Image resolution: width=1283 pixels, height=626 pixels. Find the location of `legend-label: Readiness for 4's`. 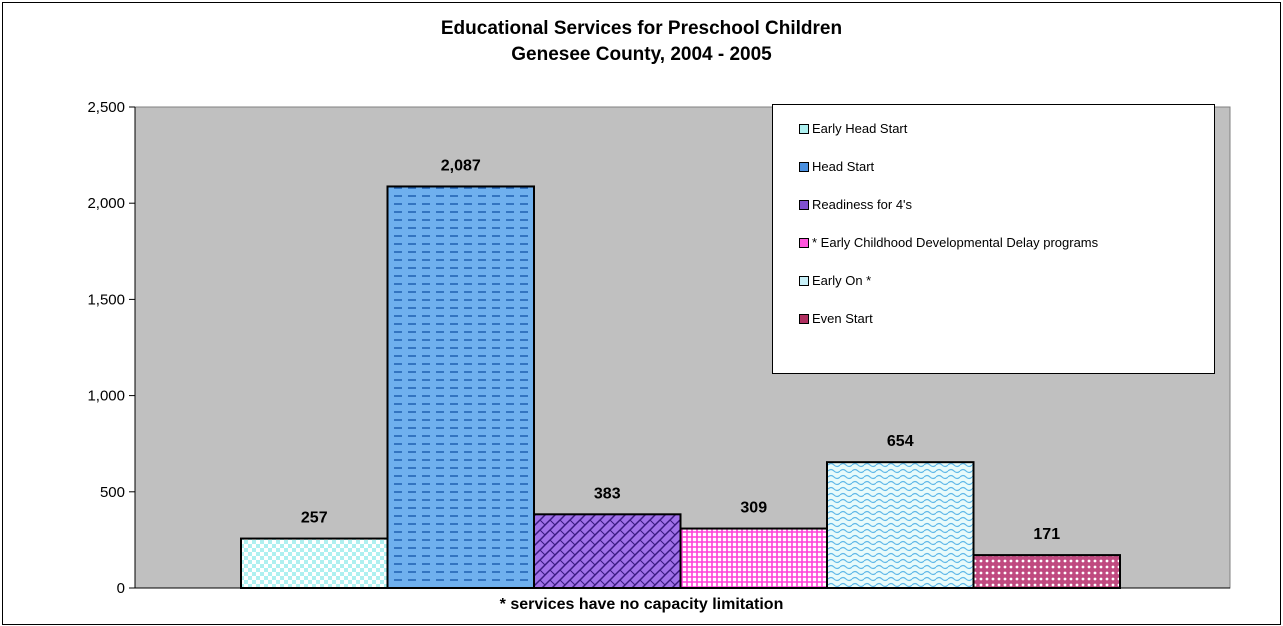

legend-label: Readiness for 4's is located at coordinates (862, 204).